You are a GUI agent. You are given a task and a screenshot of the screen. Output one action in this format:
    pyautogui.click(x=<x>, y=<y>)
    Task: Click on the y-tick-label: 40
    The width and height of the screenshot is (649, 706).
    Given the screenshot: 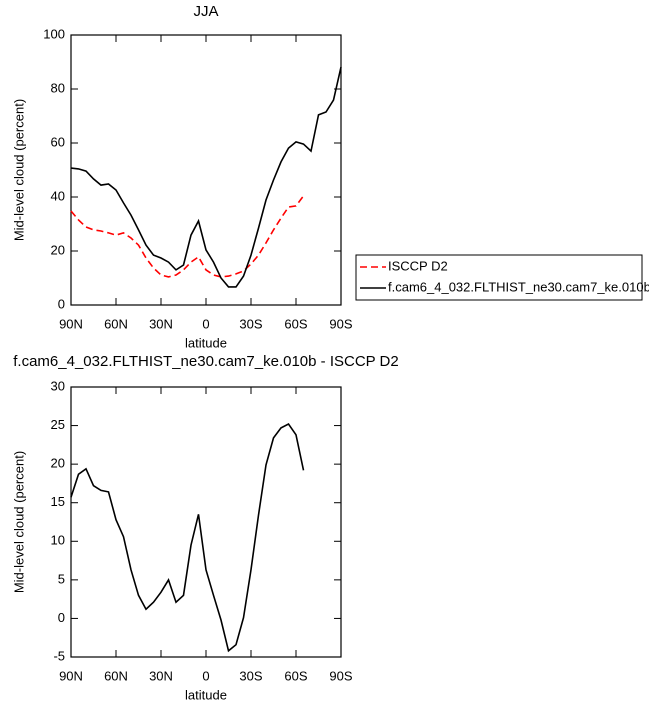 What is the action you would take?
    pyautogui.click(x=58, y=195)
    